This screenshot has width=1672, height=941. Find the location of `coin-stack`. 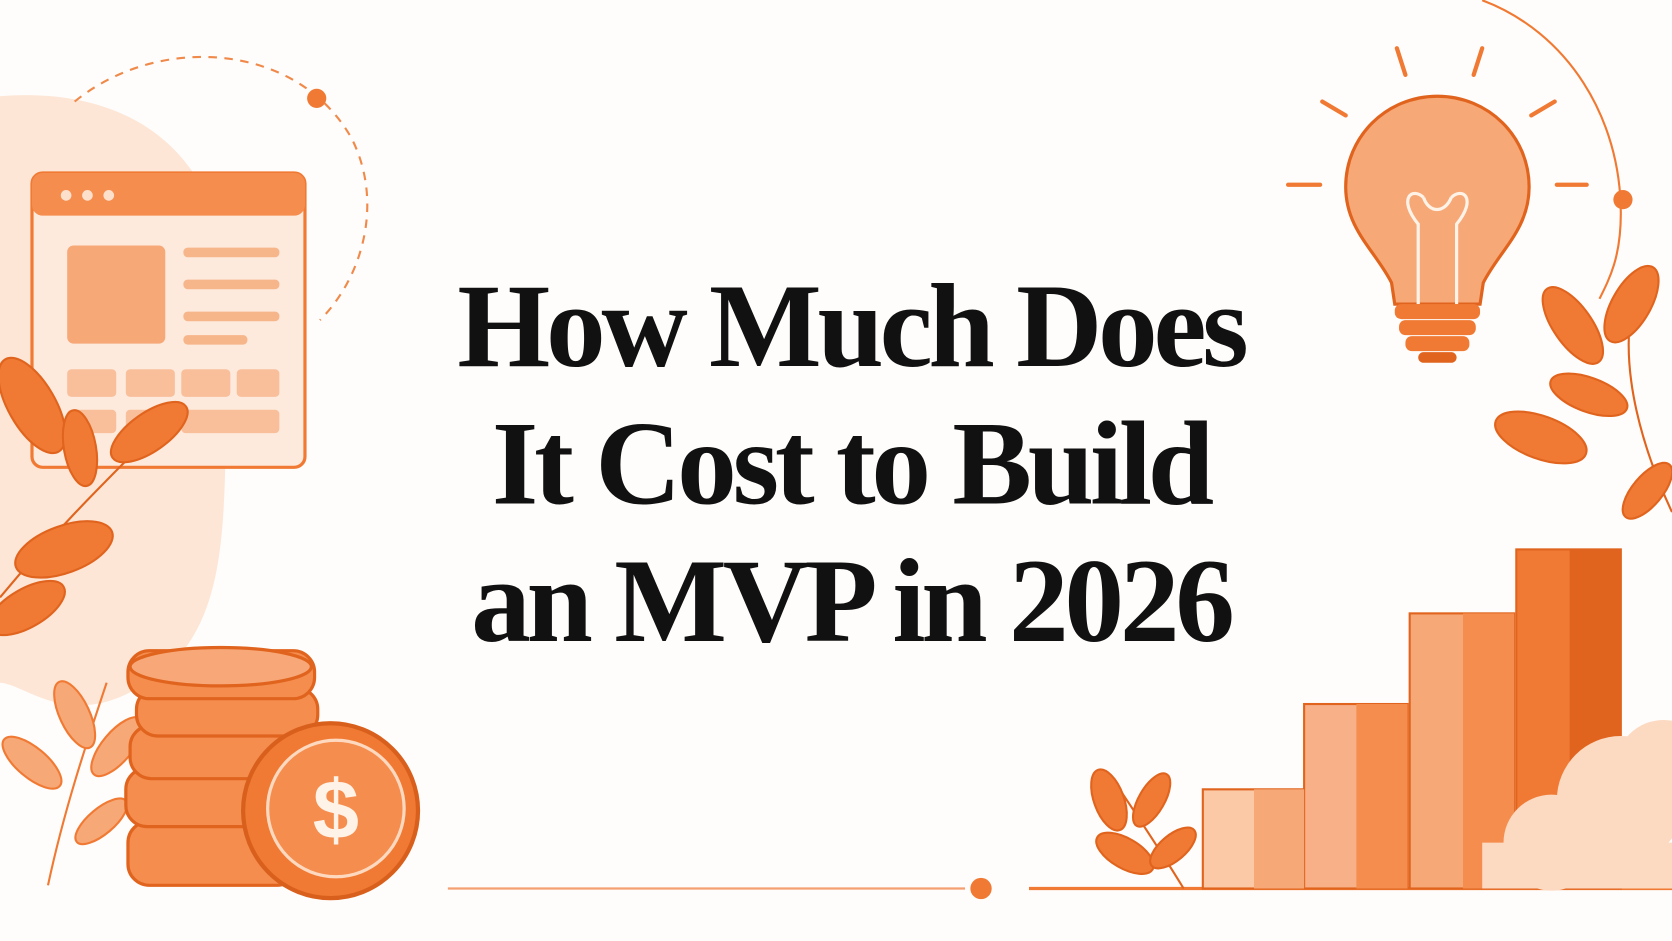

coin-stack is located at coordinates (222, 766).